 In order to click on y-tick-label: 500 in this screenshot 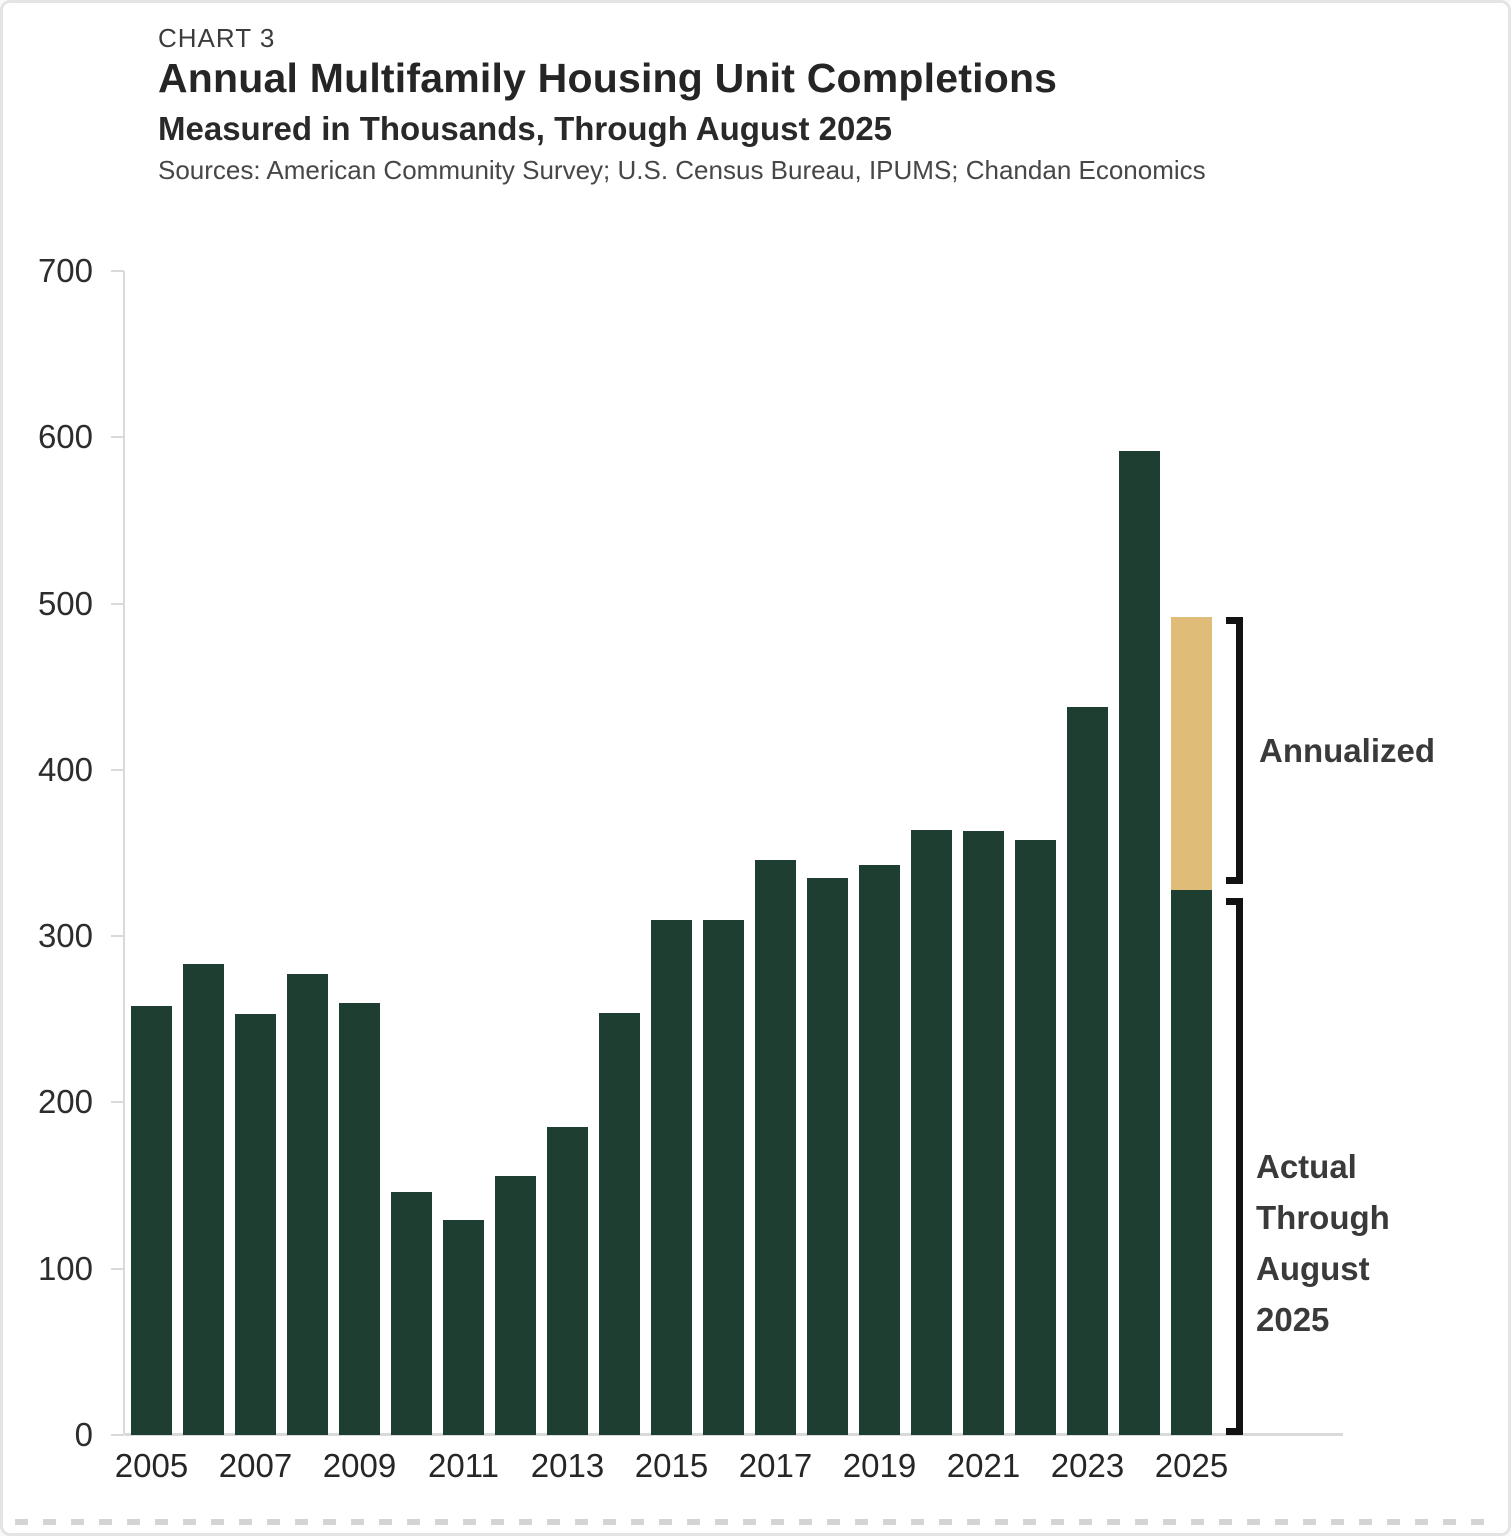, I will do `click(65, 603)`.